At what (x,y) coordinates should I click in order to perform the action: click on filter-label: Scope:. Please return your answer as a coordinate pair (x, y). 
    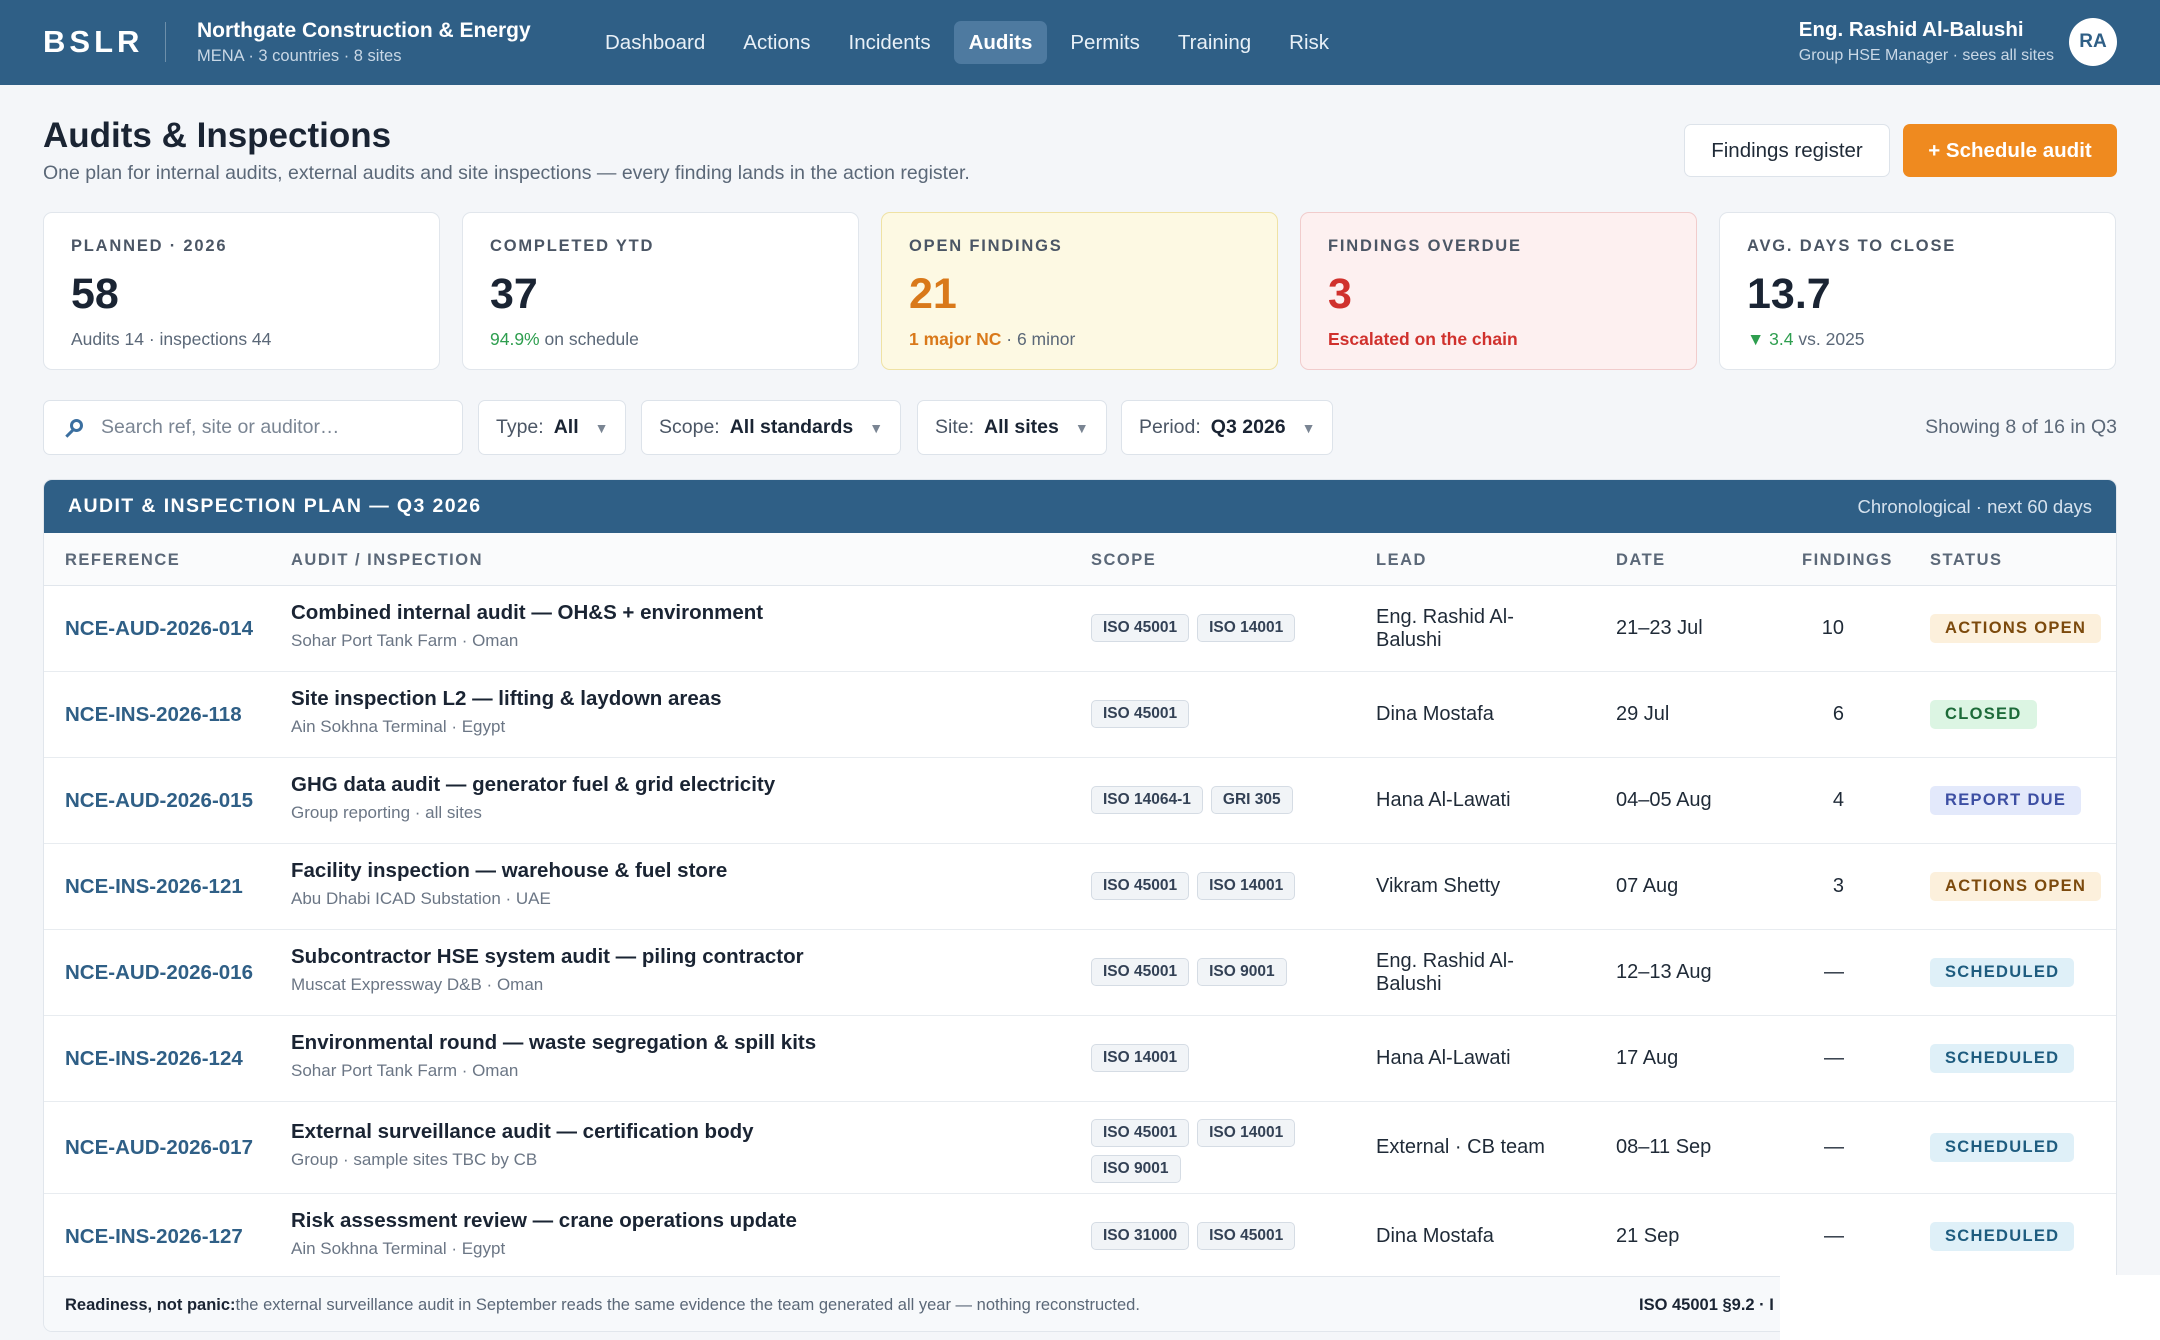
    Looking at the image, I should click on (689, 427).